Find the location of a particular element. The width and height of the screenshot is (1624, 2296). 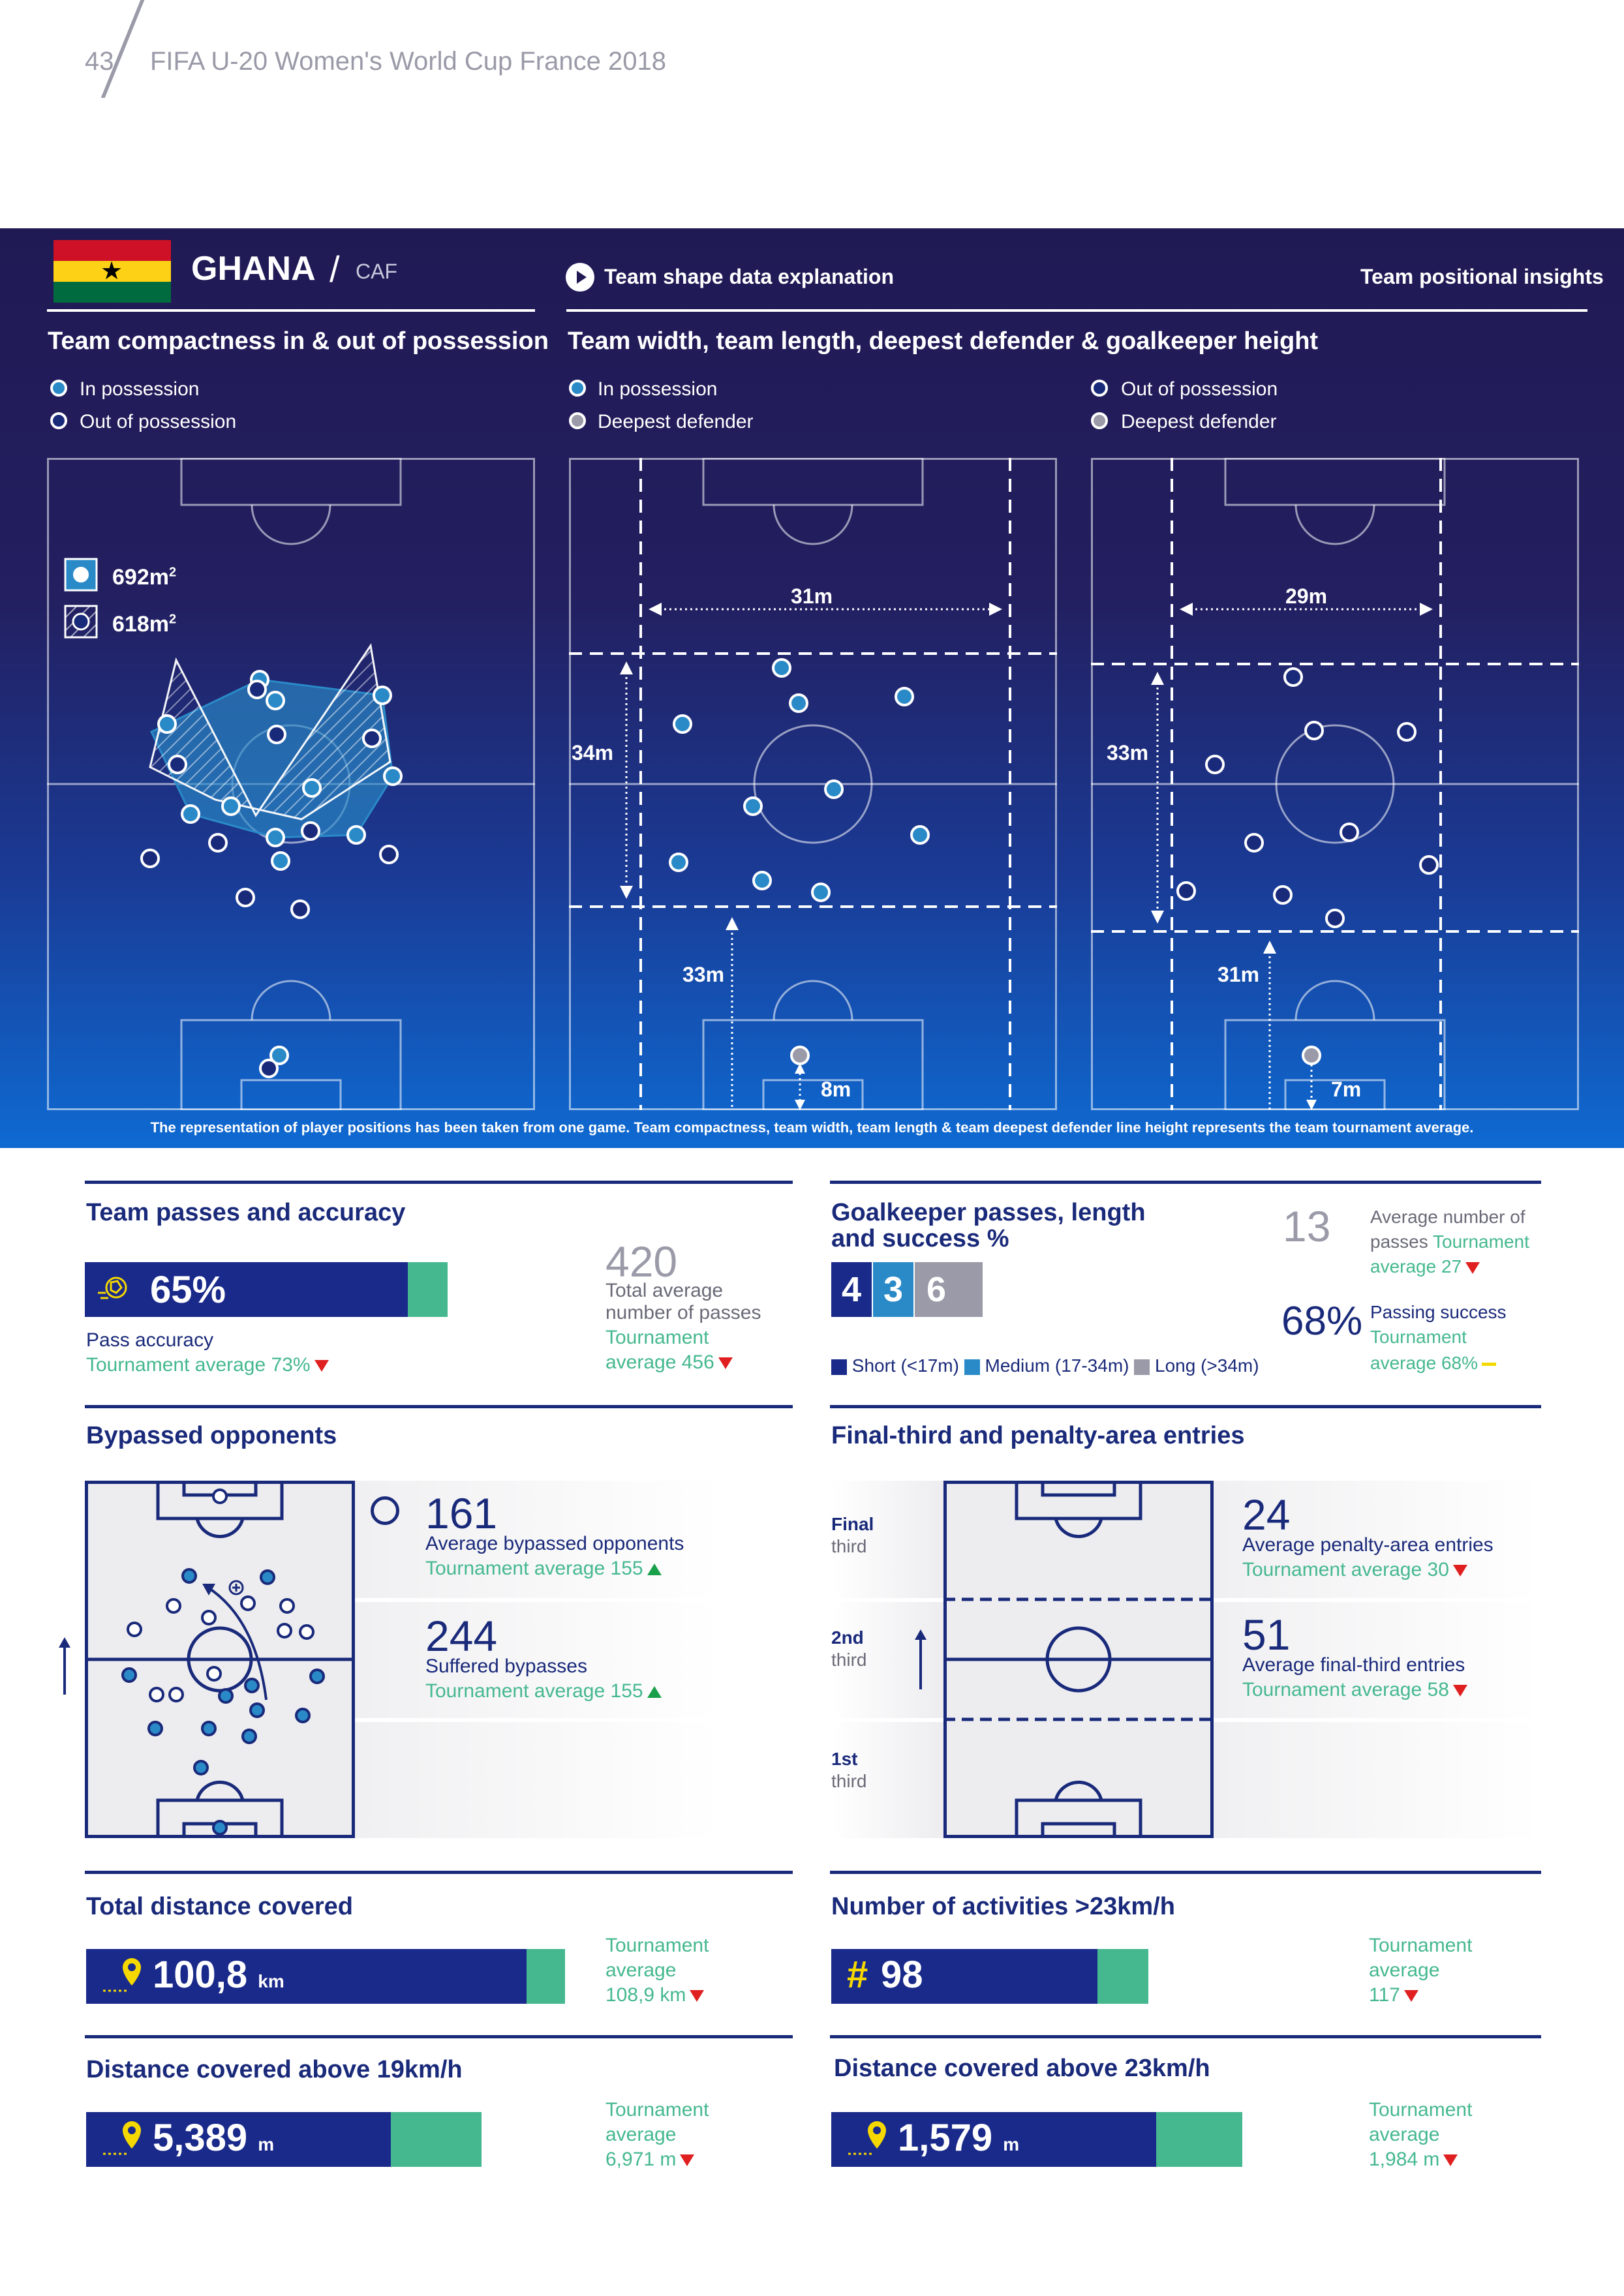

banner-rule-left is located at coordinates (291, 310).